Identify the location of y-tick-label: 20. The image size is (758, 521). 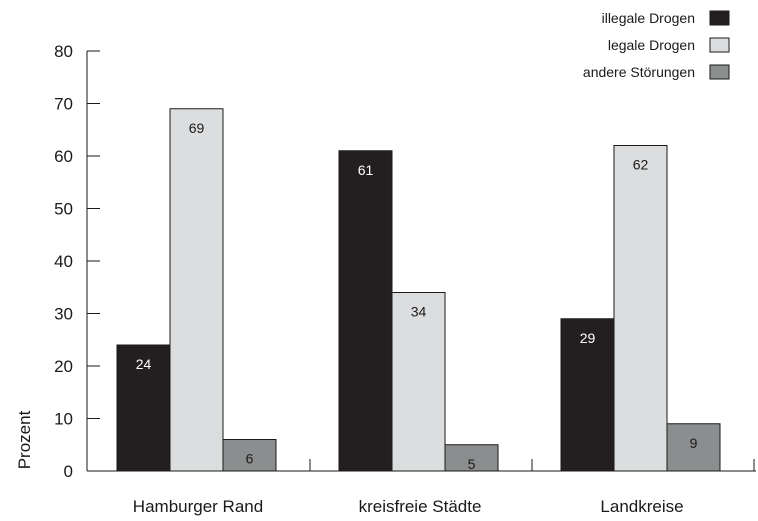
(63, 366).